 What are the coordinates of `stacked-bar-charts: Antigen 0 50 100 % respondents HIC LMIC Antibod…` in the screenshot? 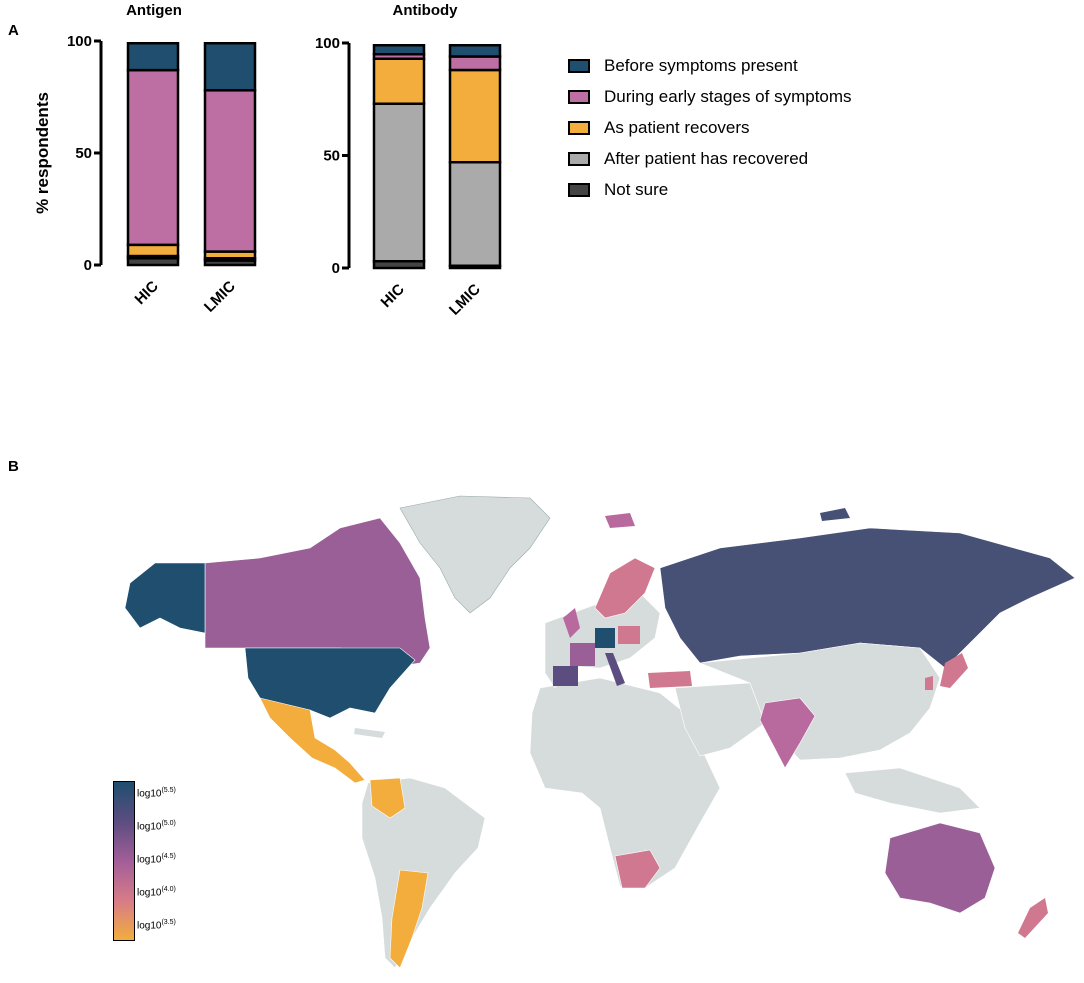 It's located at (267, 160).